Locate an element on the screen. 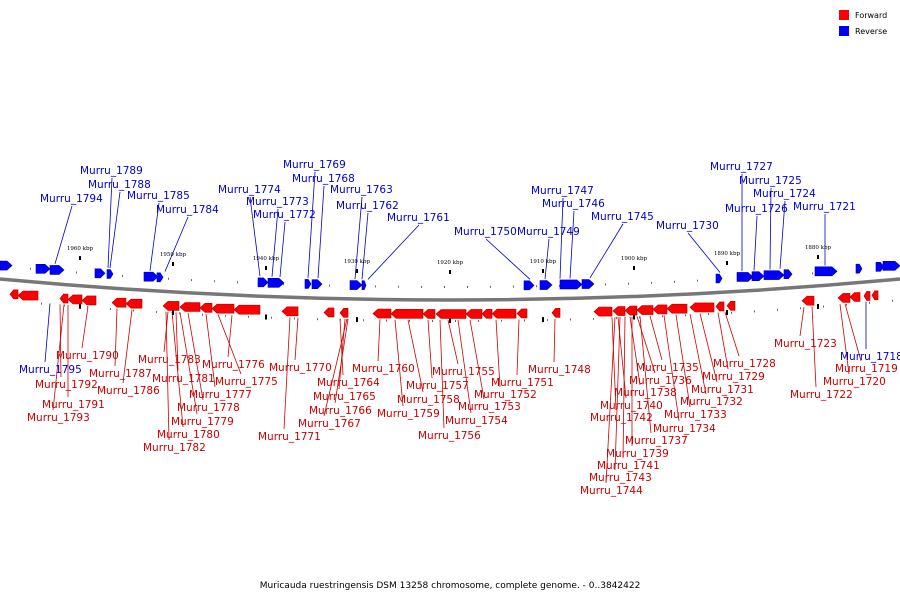  forward-gene-label: Murru_1767 is located at coordinates (329, 424).